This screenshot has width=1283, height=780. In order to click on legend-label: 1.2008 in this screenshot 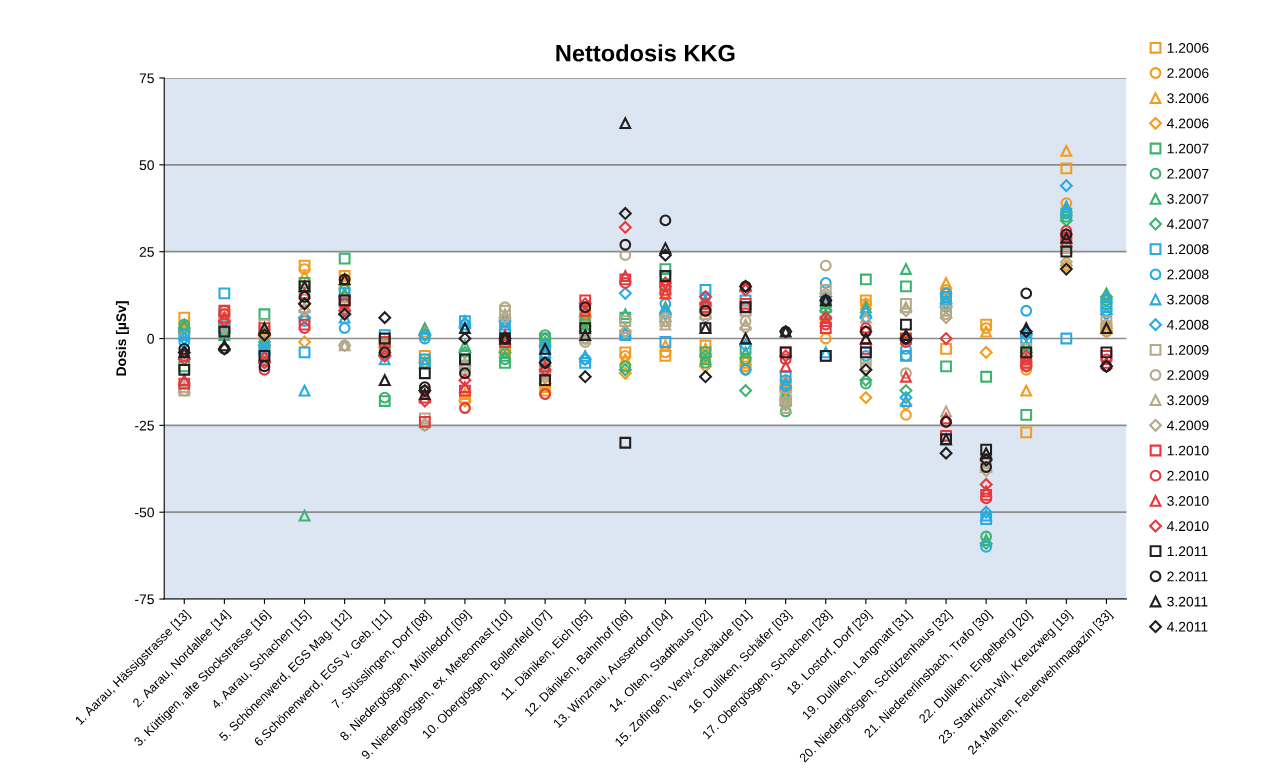, I will do `click(1188, 249)`.